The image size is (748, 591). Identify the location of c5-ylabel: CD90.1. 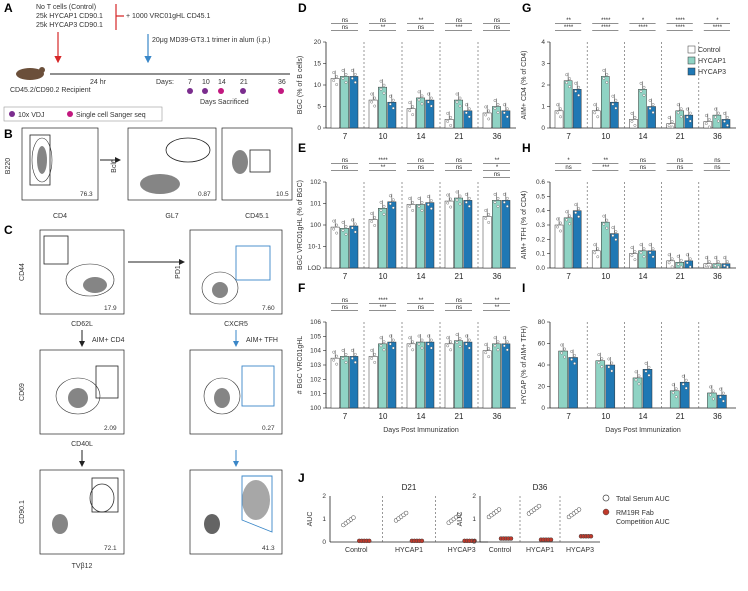
(22, 512).